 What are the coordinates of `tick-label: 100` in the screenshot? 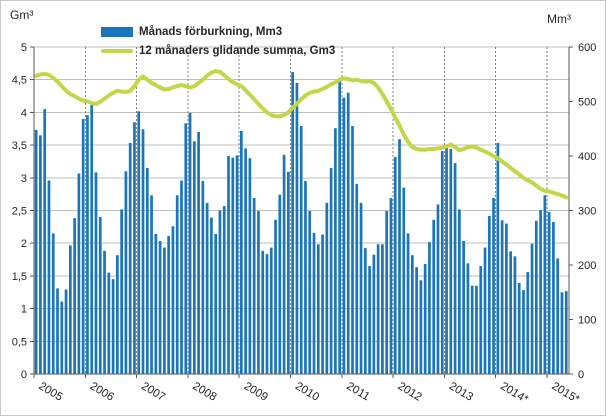 It's located at (587, 321).